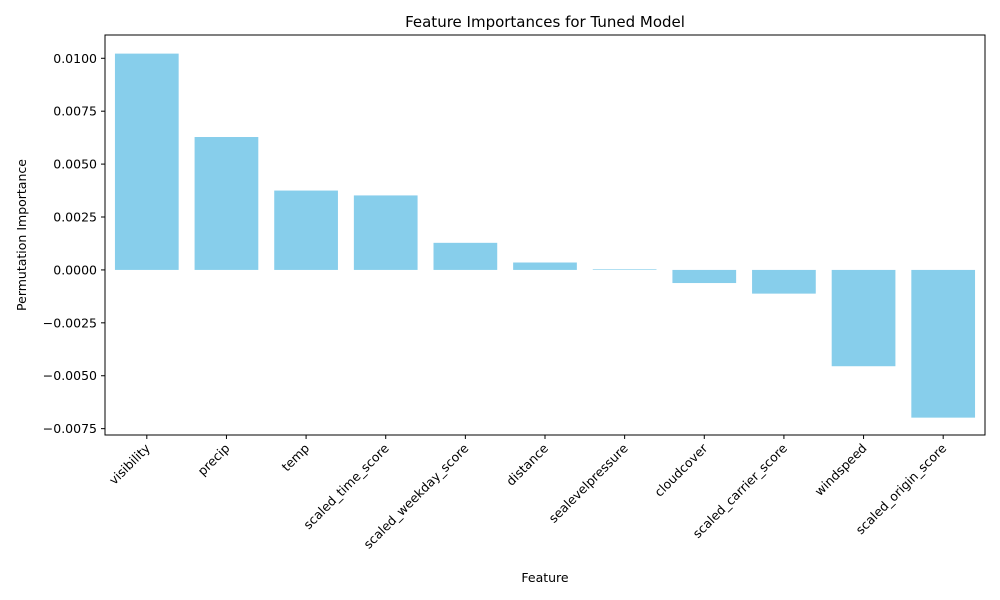 The height and width of the screenshot is (600, 1000). What do you see at coordinates (214, 459) in the screenshot?
I see `x-tick-label: precip` at bounding box center [214, 459].